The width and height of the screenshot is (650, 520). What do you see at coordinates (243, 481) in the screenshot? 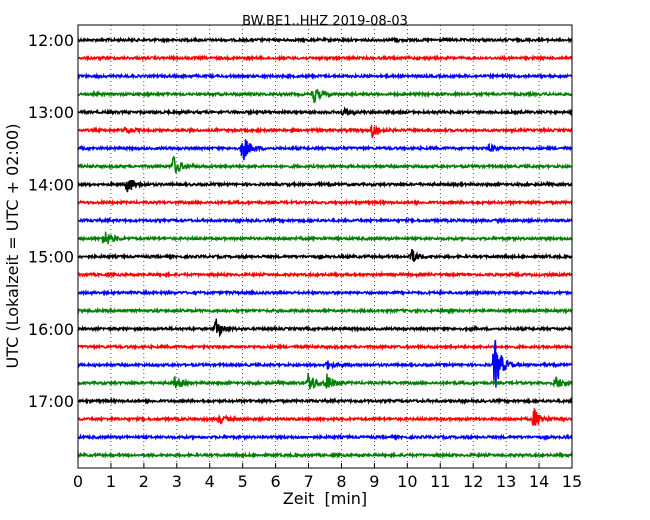
I see `x-tick-label: 5` at bounding box center [243, 481].